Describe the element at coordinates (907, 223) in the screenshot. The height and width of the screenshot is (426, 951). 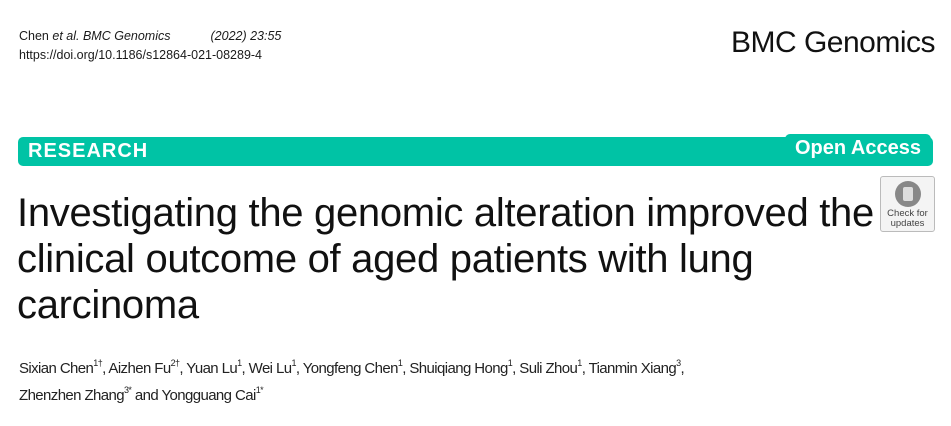
I see `check-updates-line2: updates` at that location.